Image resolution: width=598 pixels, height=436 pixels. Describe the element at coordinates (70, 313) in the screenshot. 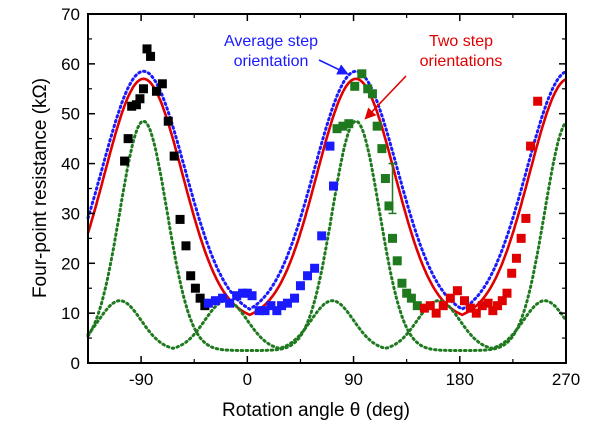

I see `y-tick-label: 10` at that location.